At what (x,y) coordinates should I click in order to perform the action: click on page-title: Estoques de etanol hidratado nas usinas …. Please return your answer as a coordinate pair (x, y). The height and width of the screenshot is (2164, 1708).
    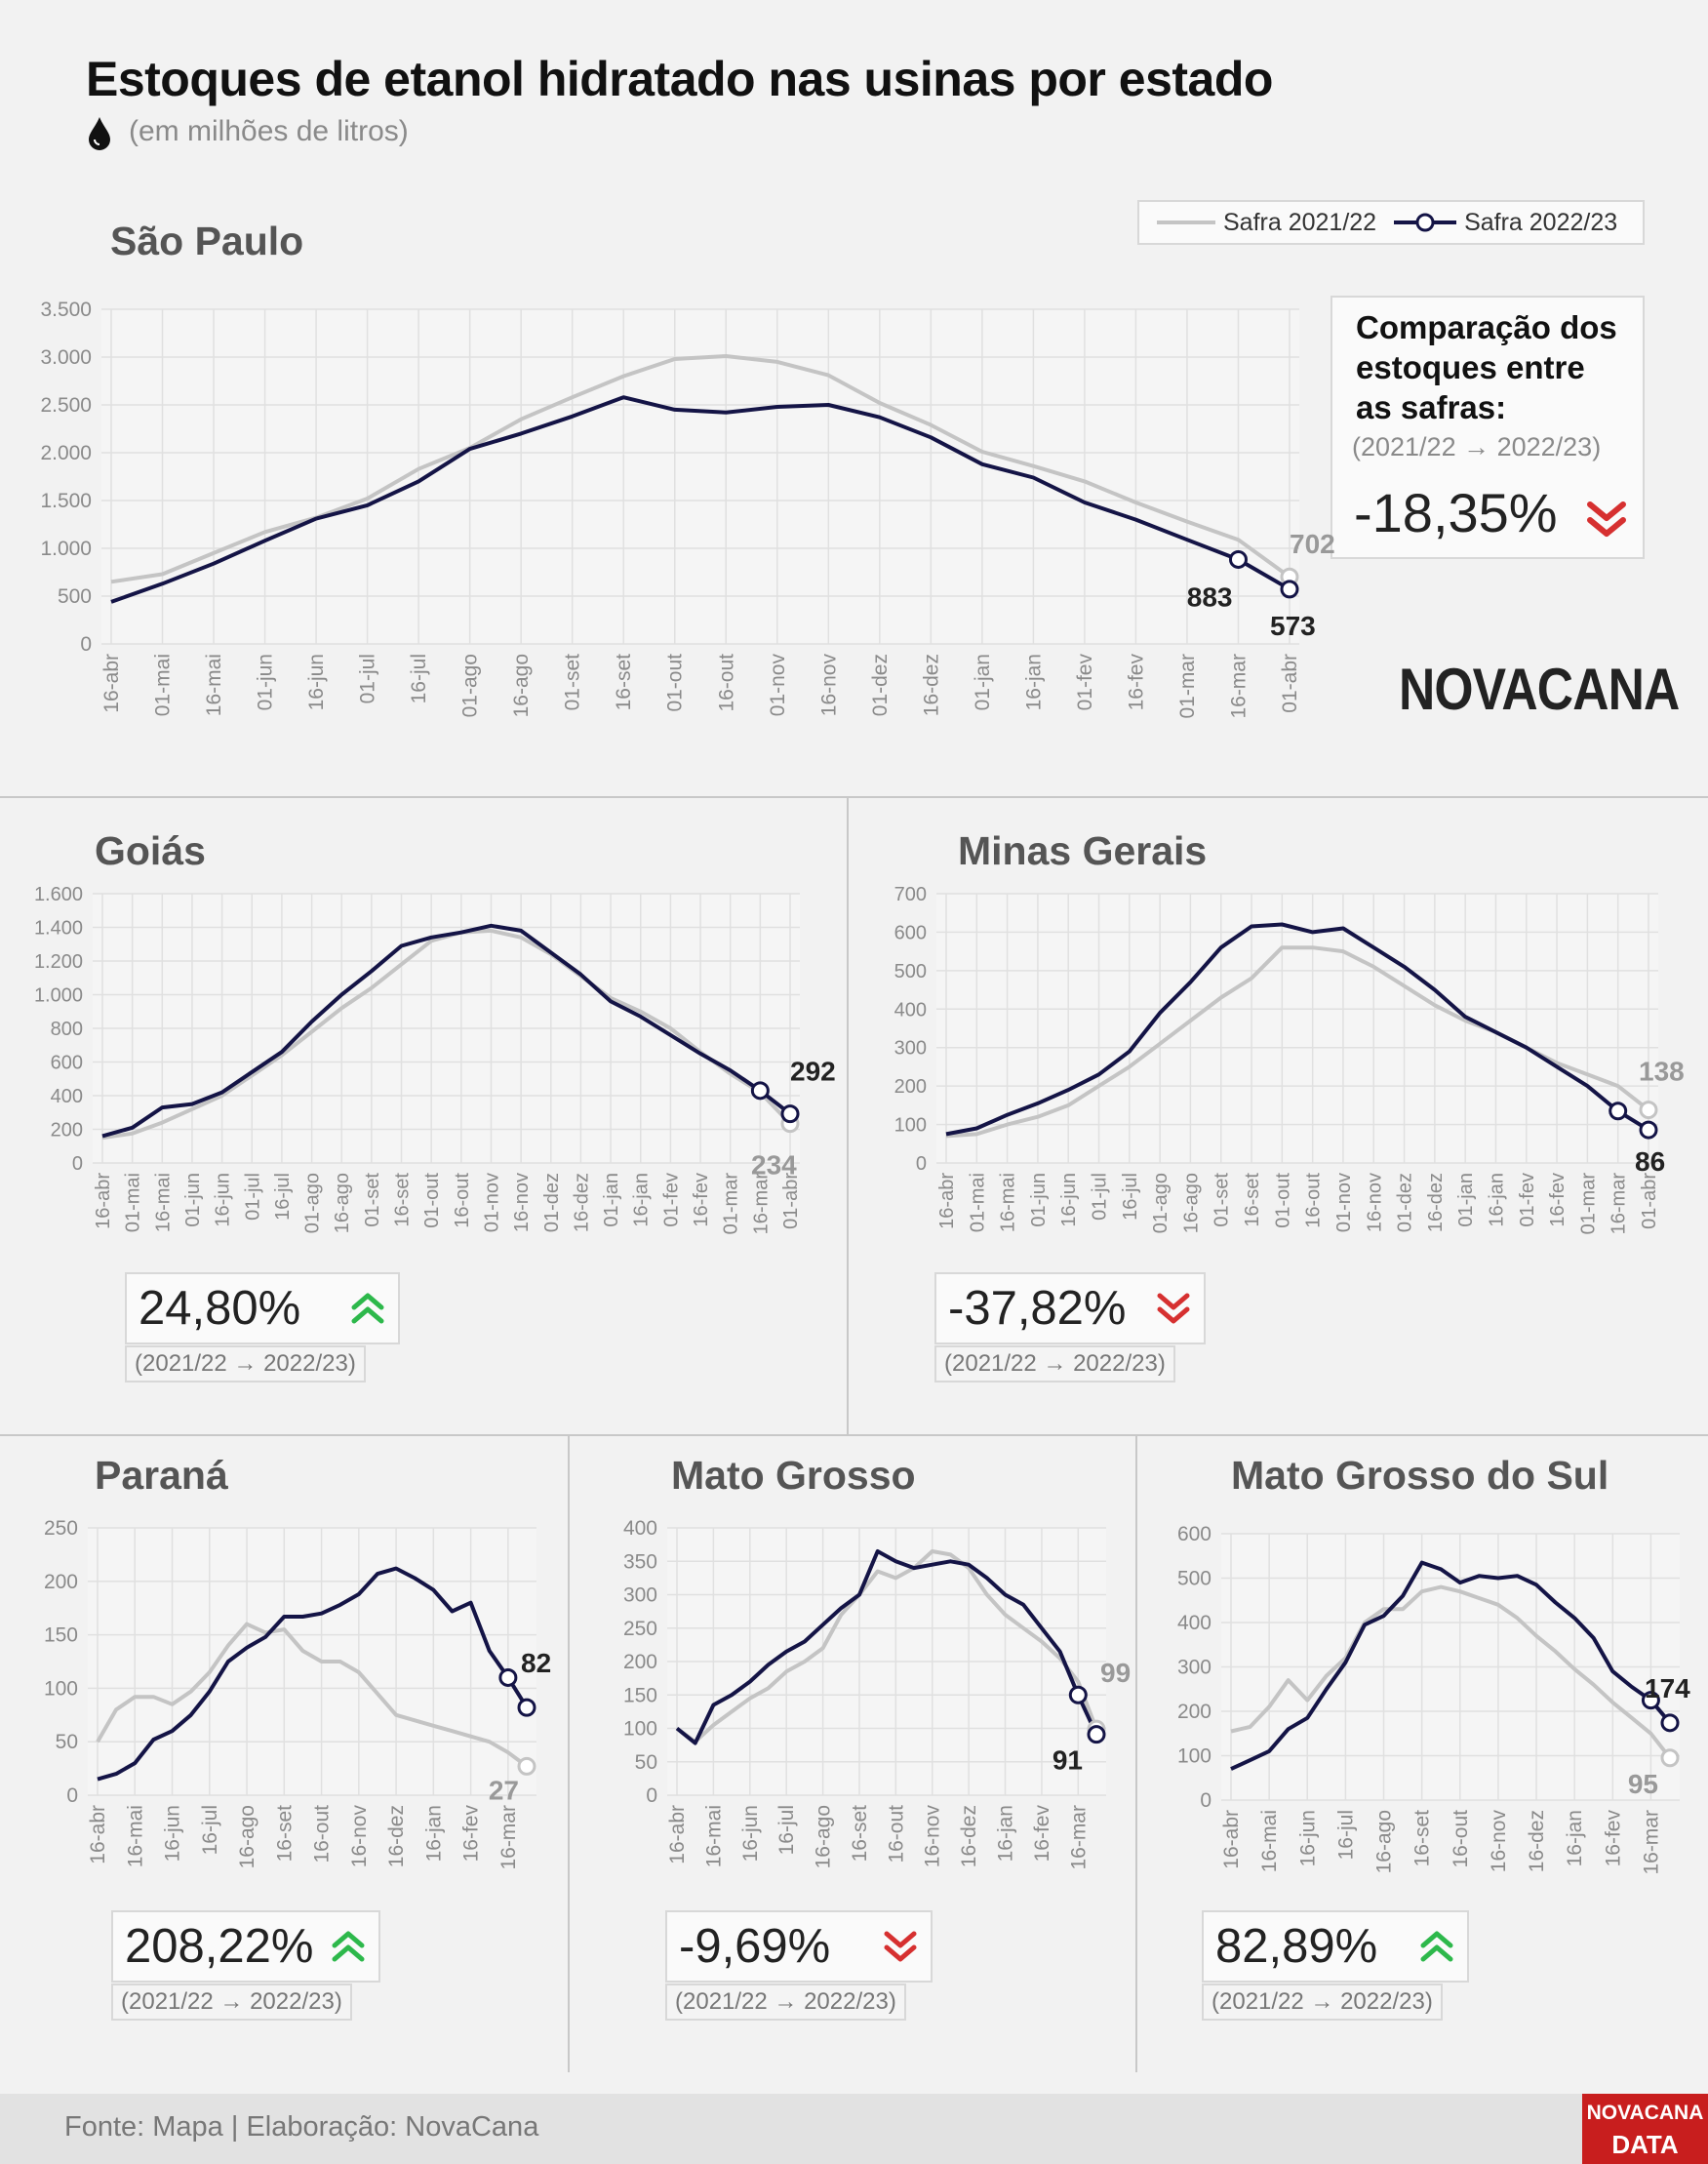
    Looking at the image, I should click on (679, 79).